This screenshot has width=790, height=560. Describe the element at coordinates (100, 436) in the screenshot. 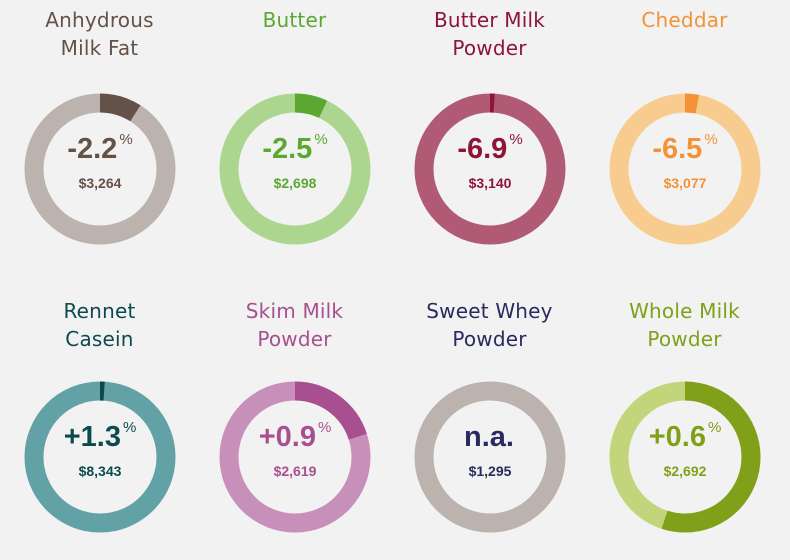

I see `change-value: +1.3%` at that location.